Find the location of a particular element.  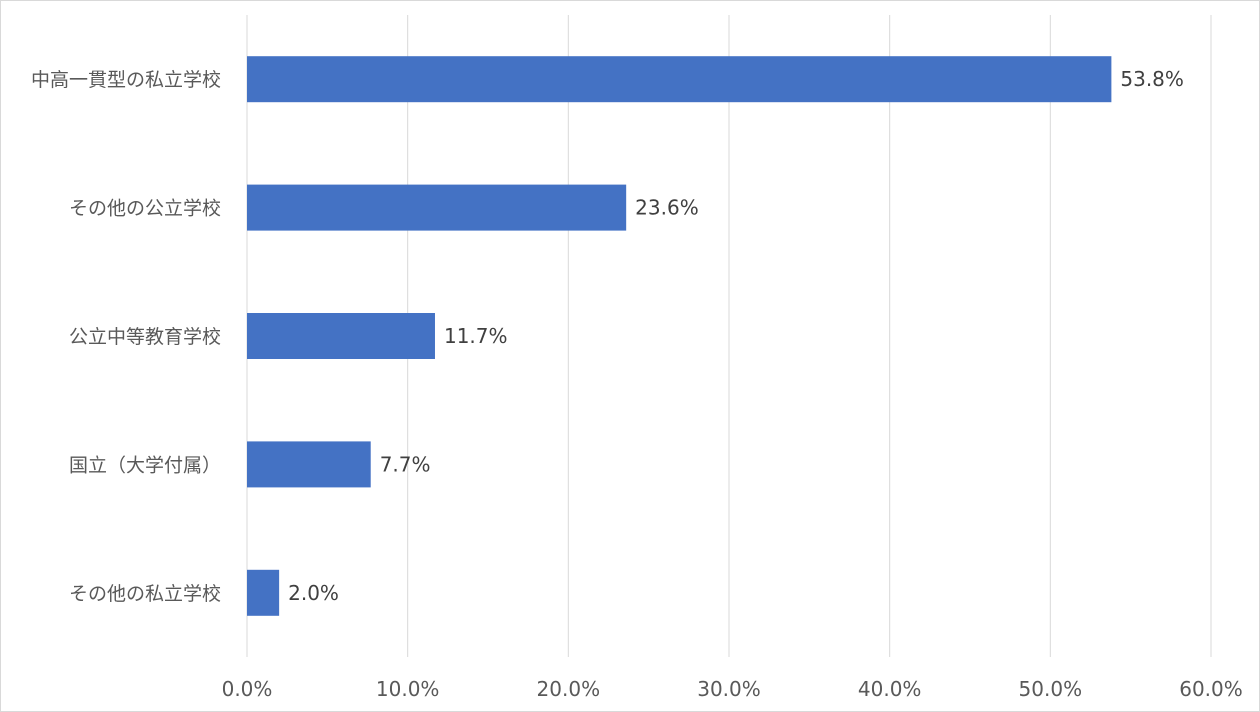

data-label: 11.7% is located at coordinates (476, 336).